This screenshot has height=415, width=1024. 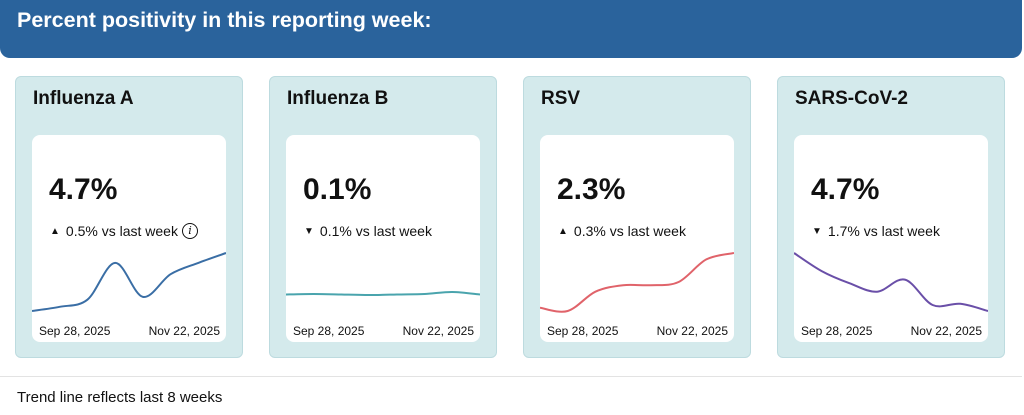 I want to click on change-text: 0.1% vs last week, so click(x=375, y=231).